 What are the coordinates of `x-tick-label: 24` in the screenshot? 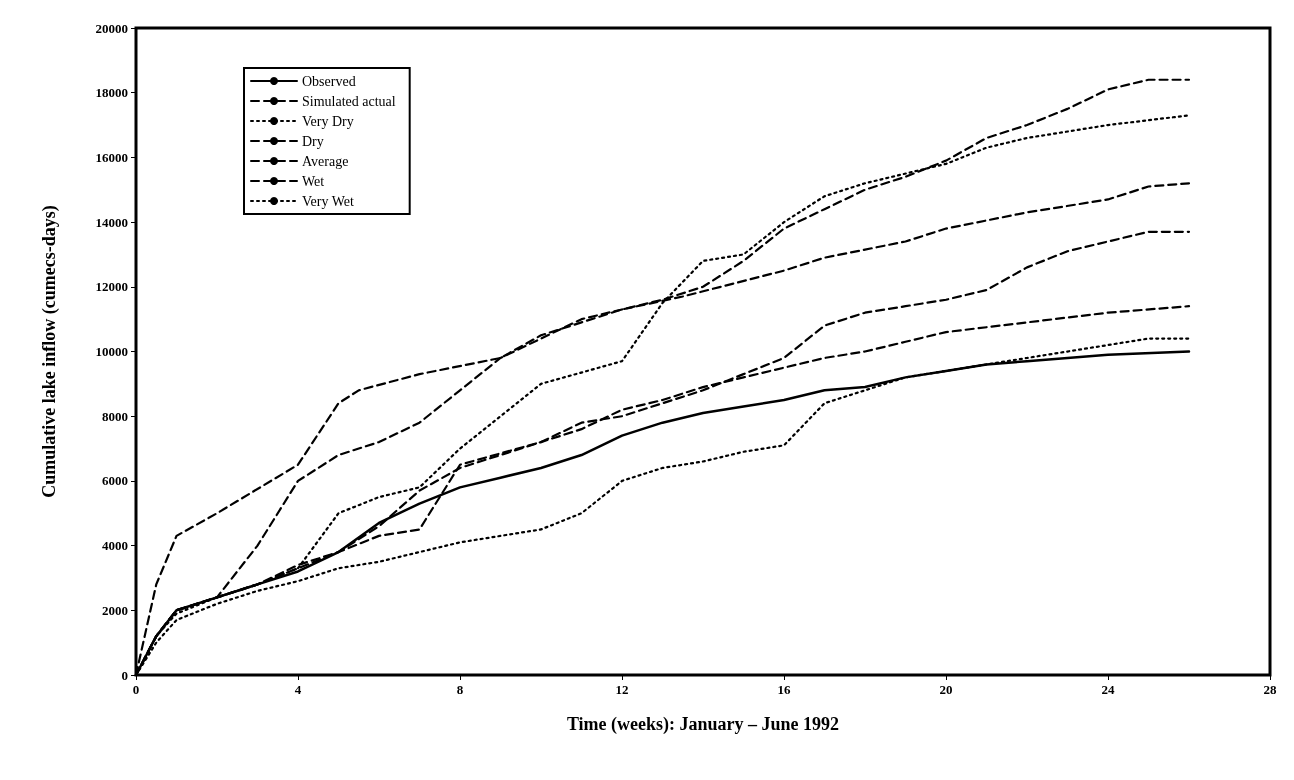 It's located at (1108, 689).